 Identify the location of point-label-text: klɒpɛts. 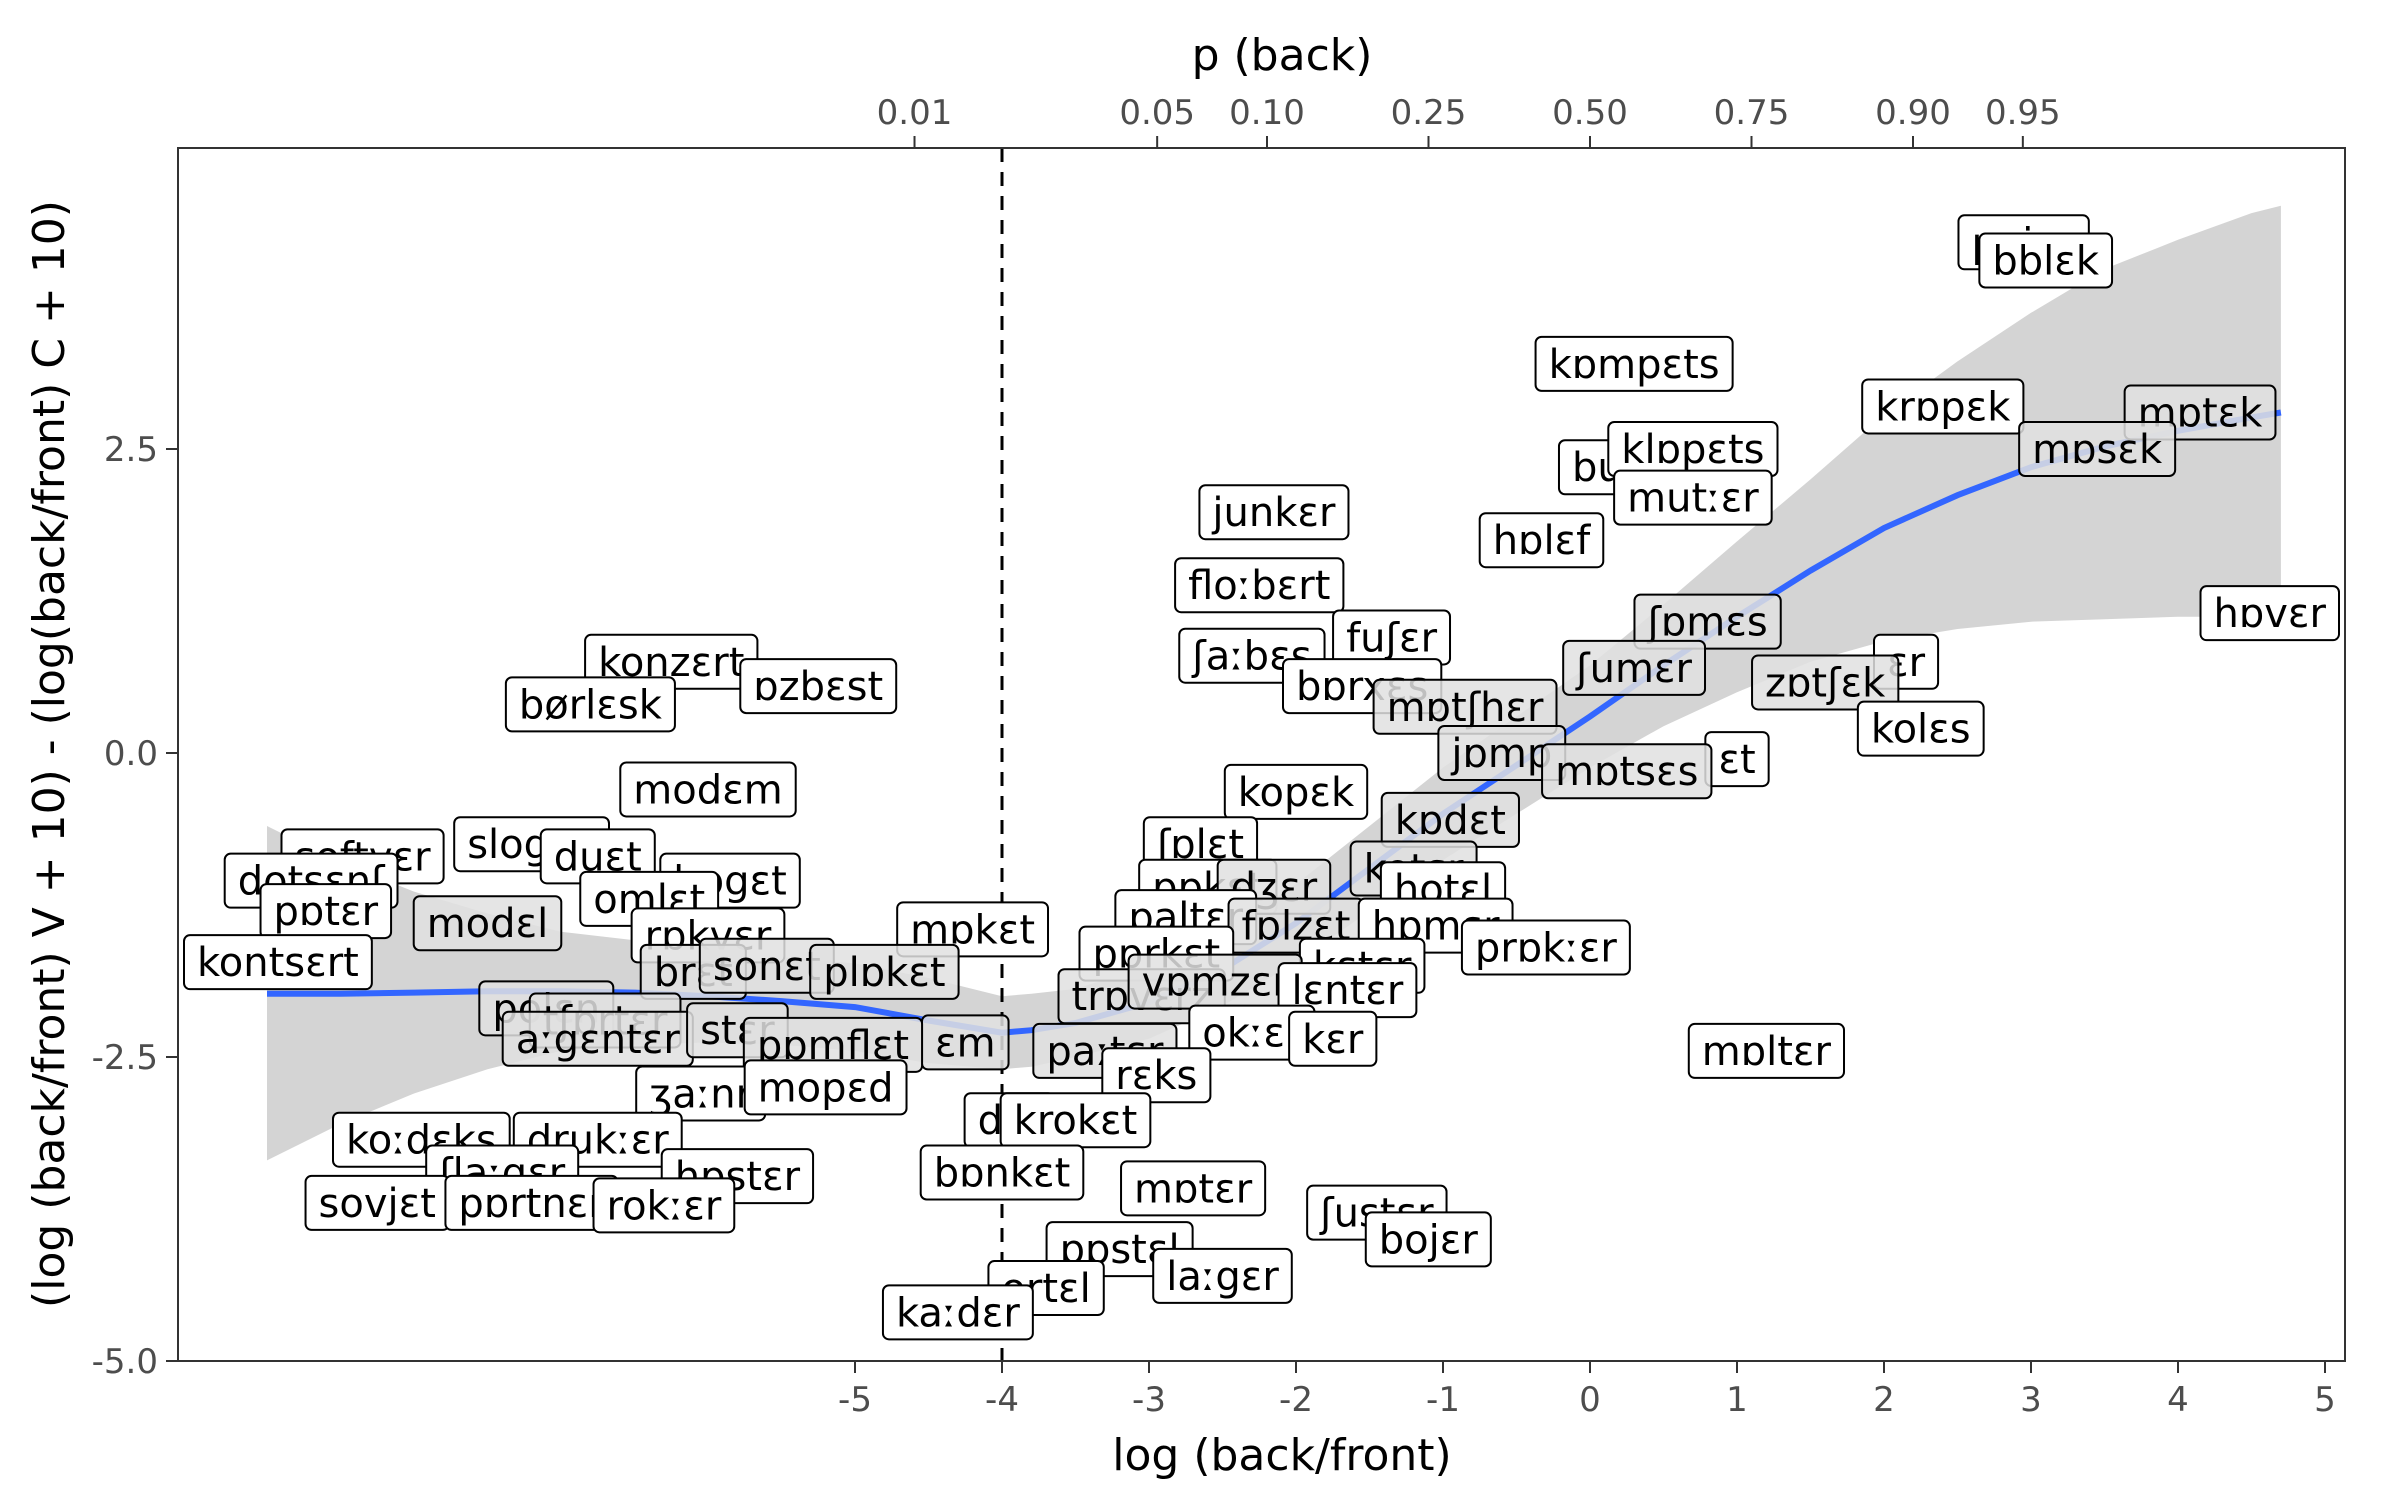
(1692, 450).